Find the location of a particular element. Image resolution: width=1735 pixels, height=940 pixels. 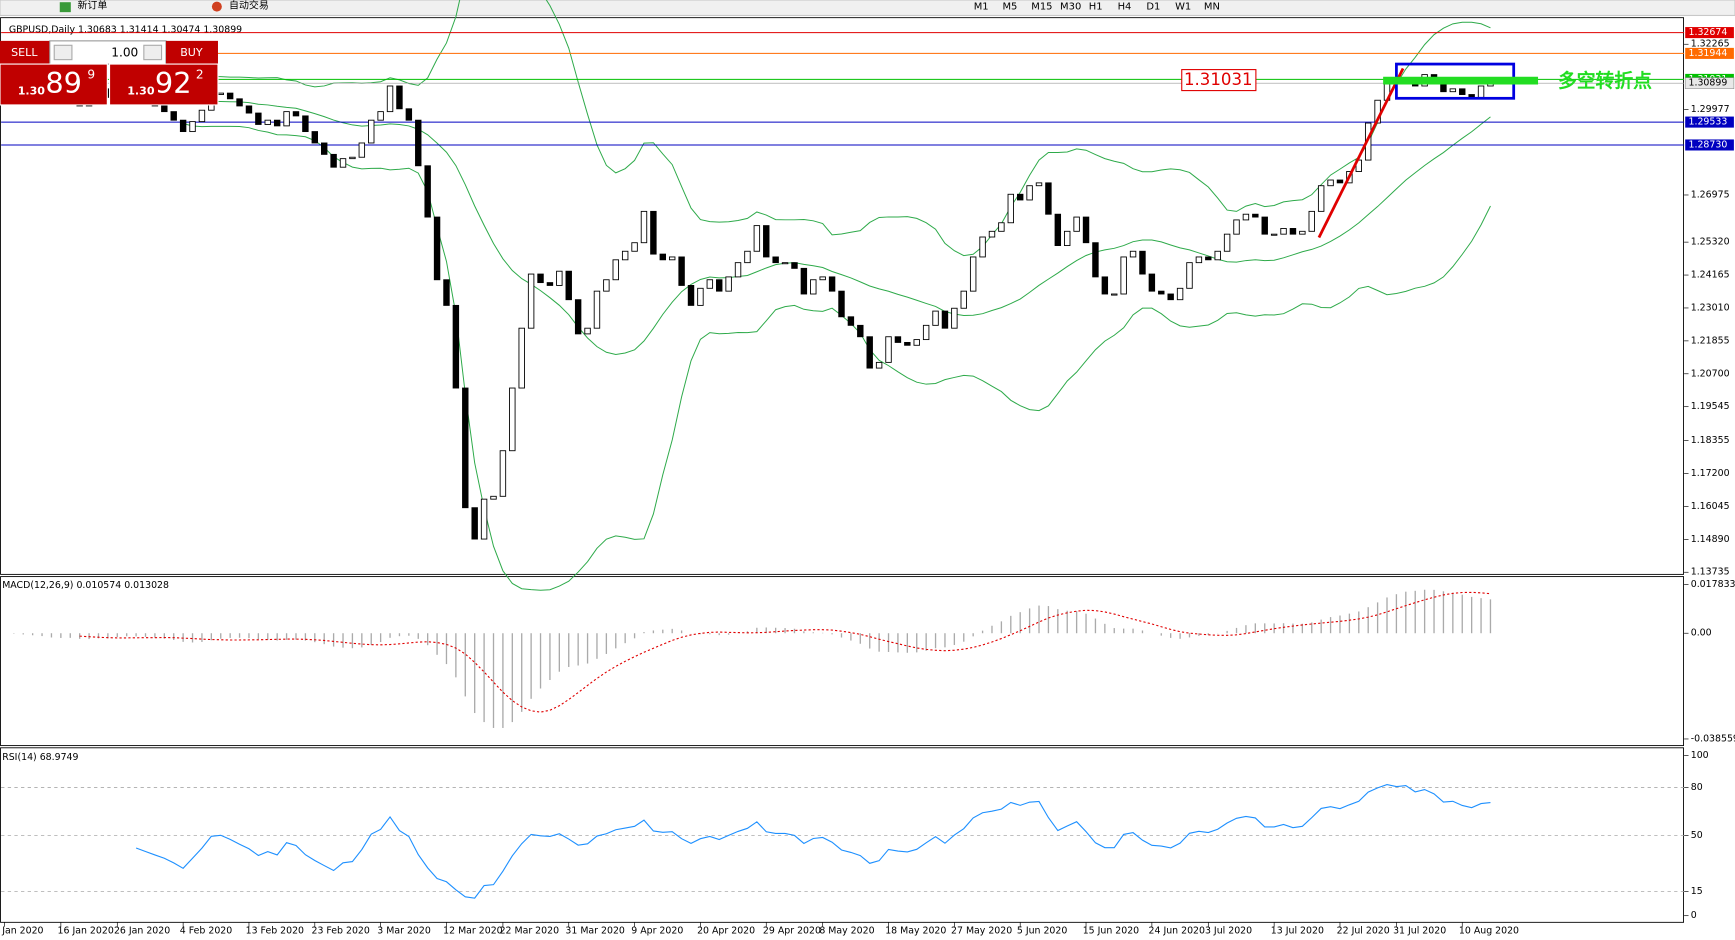

timeframe-button: H4 is located at coordinates (1125, 7).